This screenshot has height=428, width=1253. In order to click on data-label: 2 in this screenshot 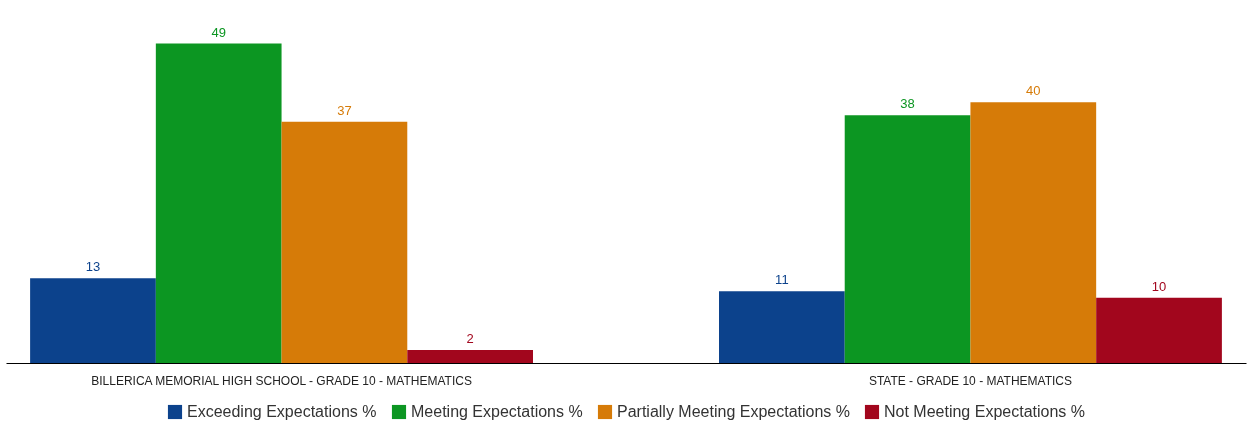, I will do `click(470, 338)`.